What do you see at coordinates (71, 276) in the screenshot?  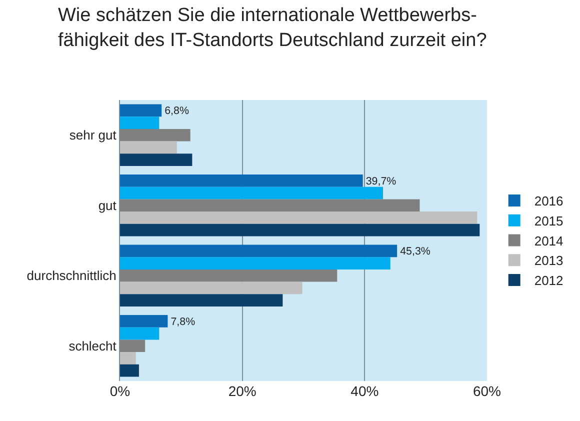 I see `y-tick-label: durchschnittlich` at bounding box center [71, 276].